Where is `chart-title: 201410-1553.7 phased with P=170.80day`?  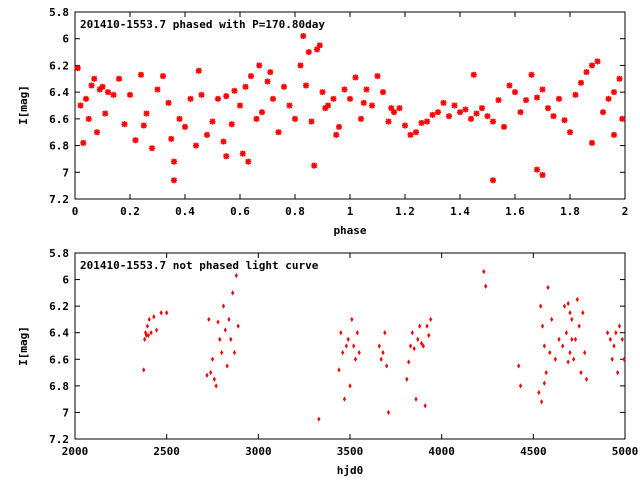 chart-title: 201410-1553.7 phased with P=170.80day is located at coordinates (202, 24).